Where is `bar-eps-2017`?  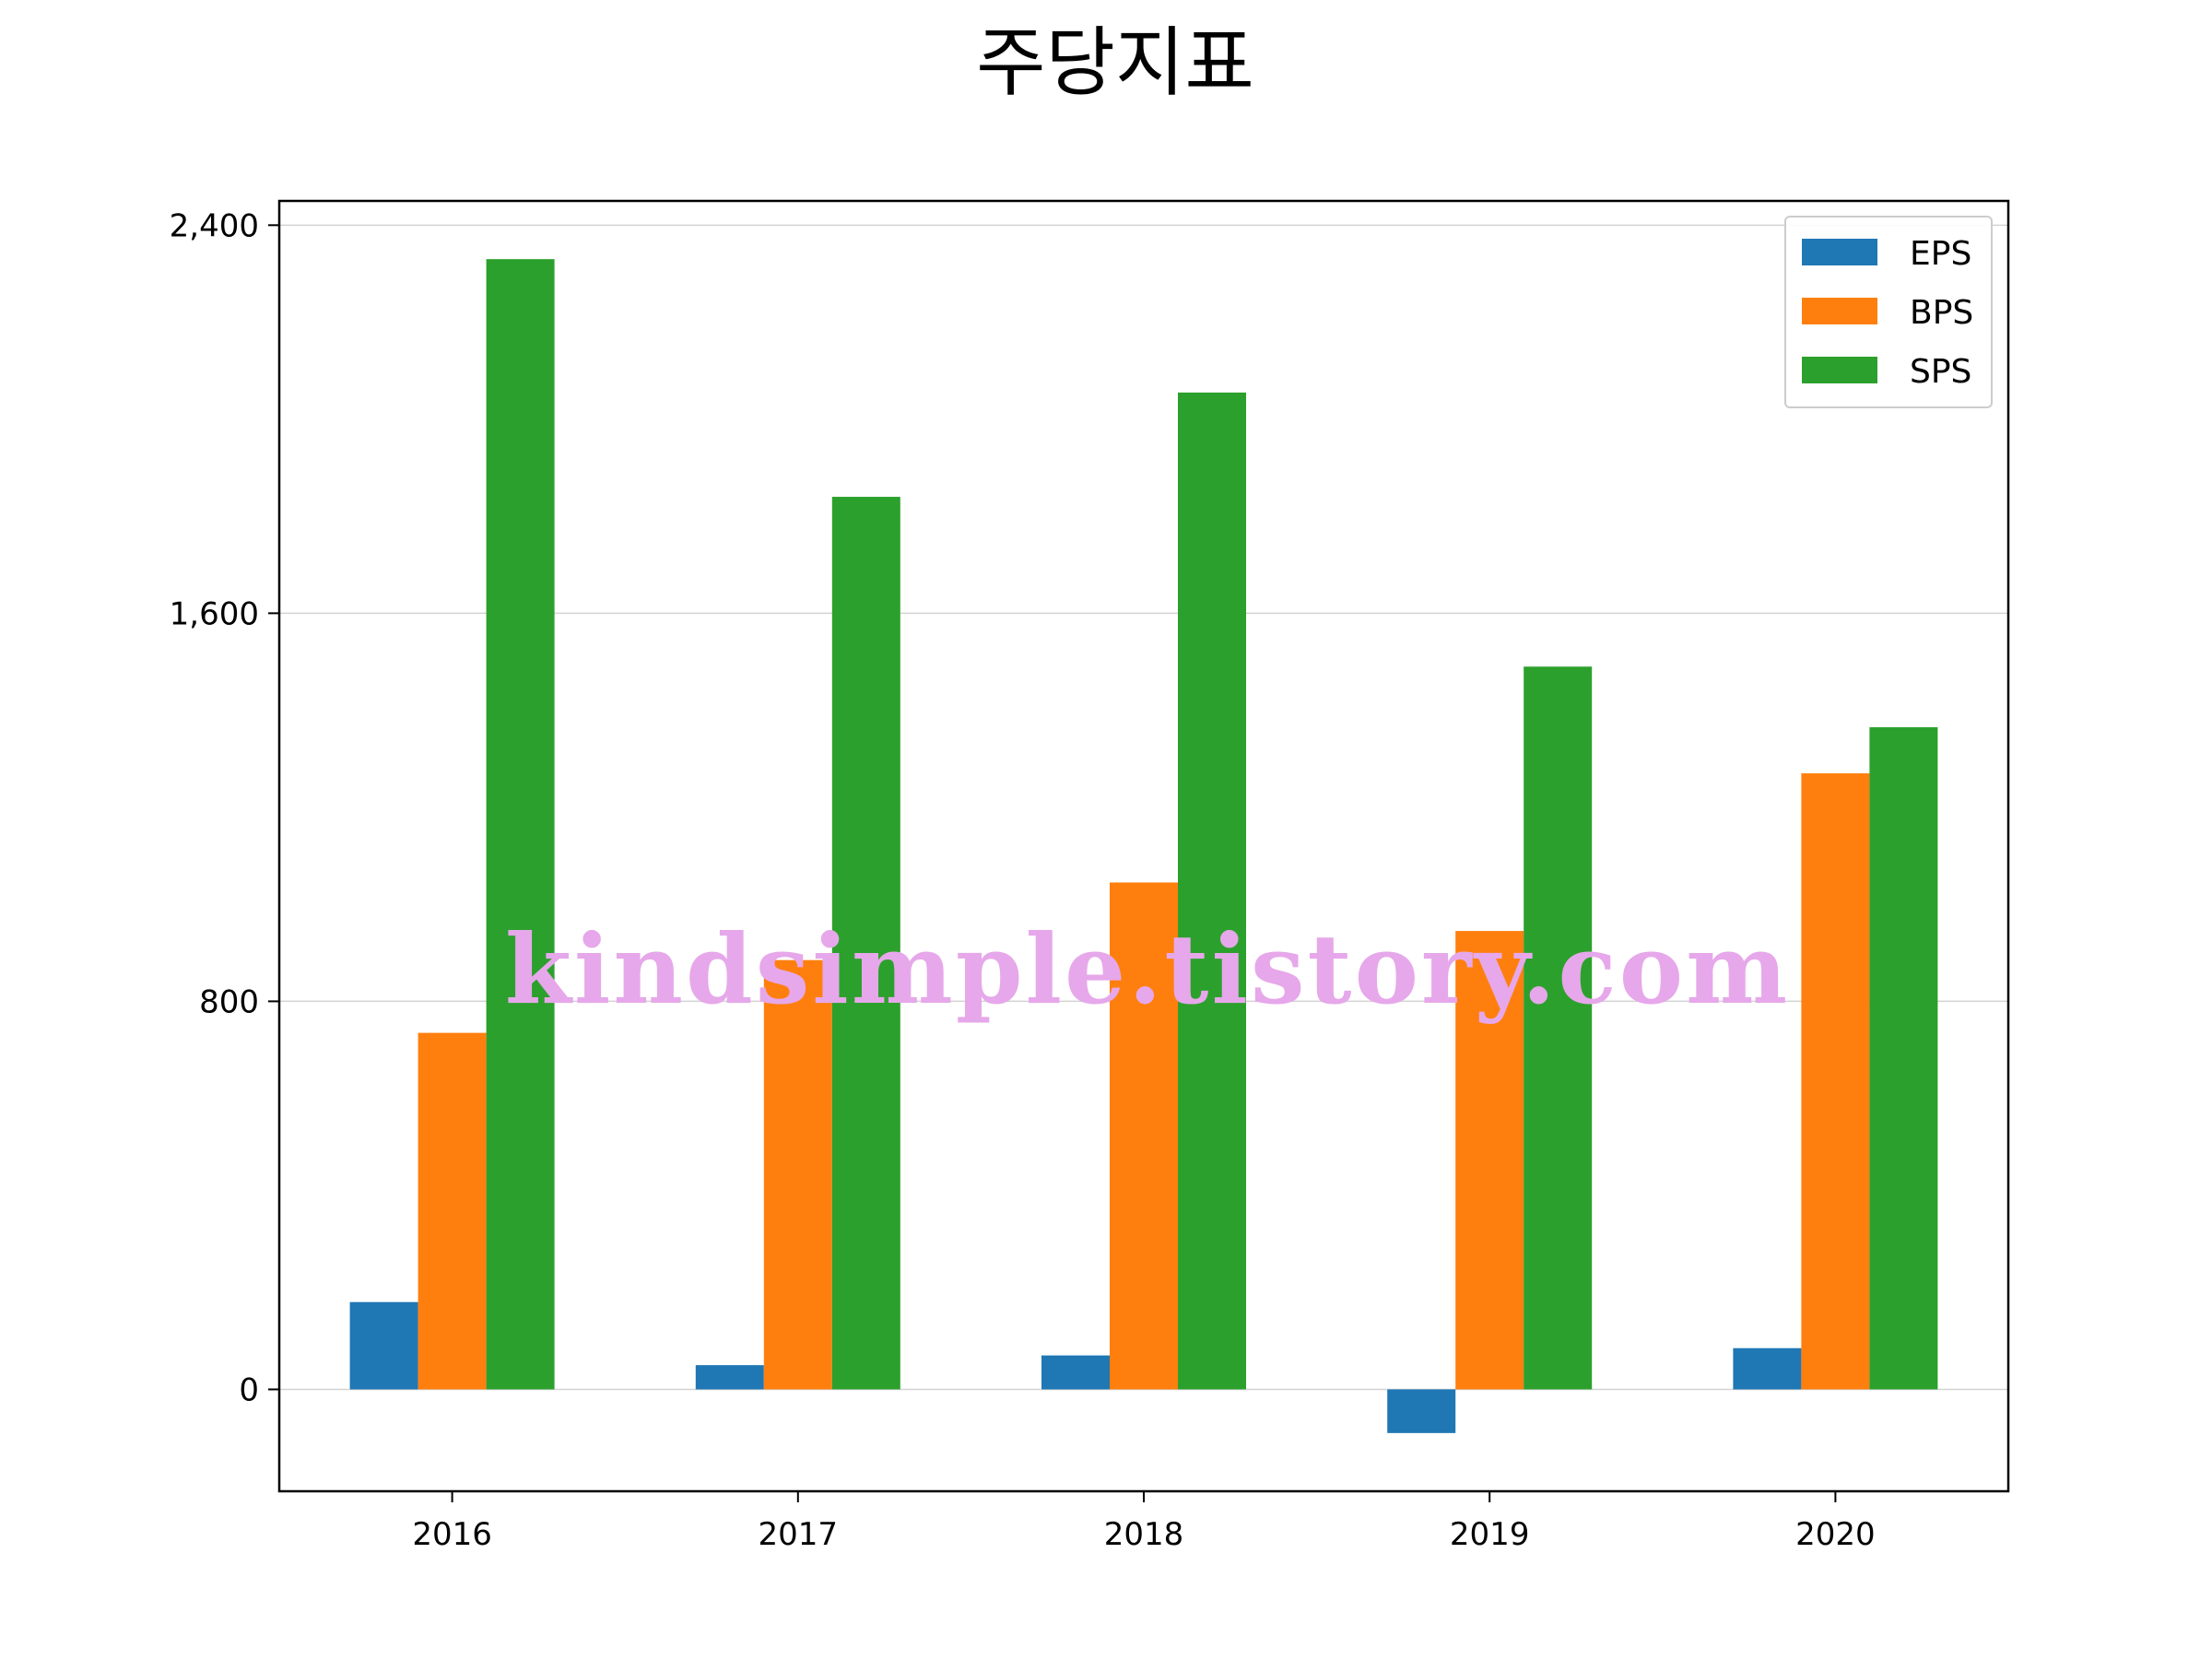
bar-eps-2017 is located at coordinates (729, 1377).